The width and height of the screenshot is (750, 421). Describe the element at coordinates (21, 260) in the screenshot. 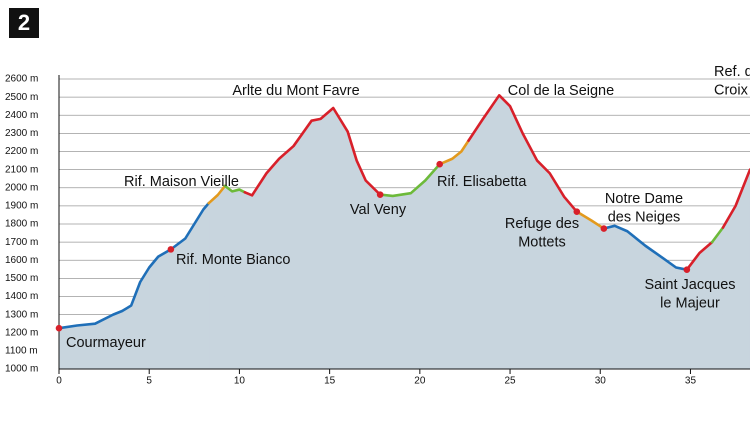

I see `y-tick-label: 1600 m` at that location.